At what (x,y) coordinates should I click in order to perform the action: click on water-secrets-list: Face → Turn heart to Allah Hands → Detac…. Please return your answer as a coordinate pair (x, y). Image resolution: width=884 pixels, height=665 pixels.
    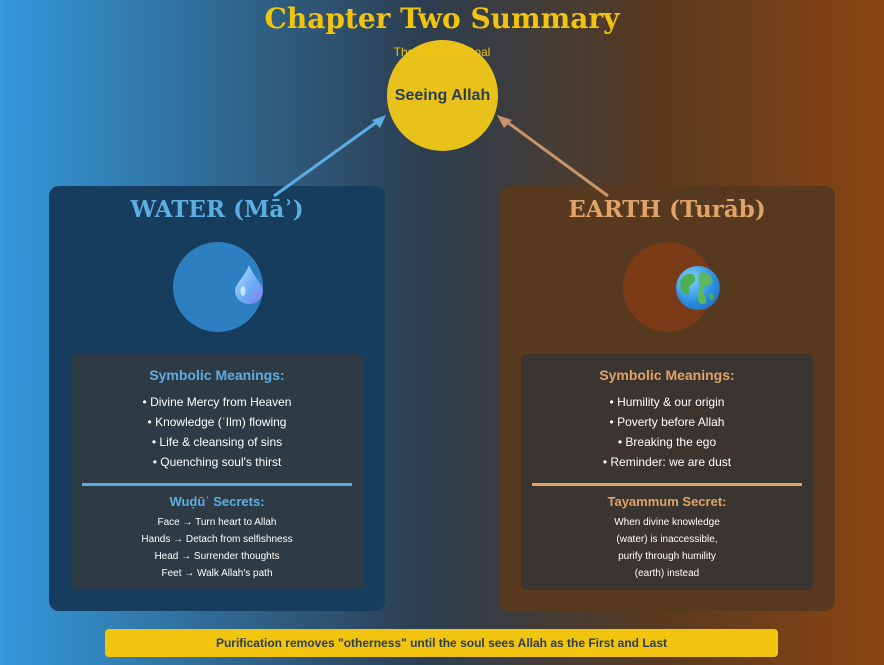
    Looking at the image, I should click on (217, 548).